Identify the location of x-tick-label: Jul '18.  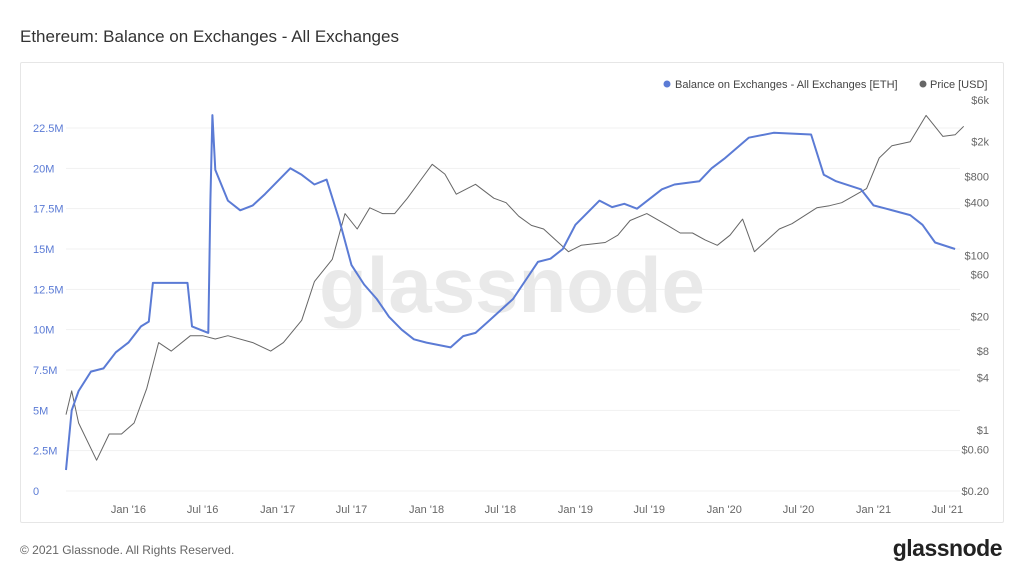
(500, 510).